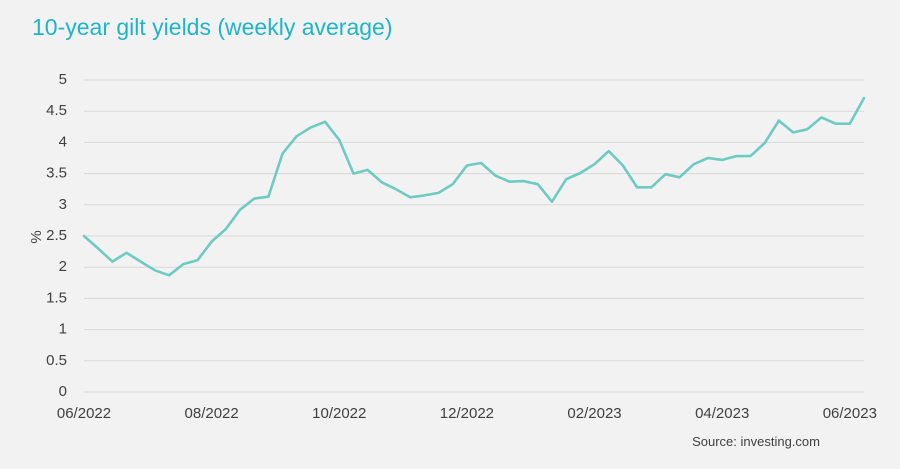  I want to click on y-axis-label: %, so click(36, 236).